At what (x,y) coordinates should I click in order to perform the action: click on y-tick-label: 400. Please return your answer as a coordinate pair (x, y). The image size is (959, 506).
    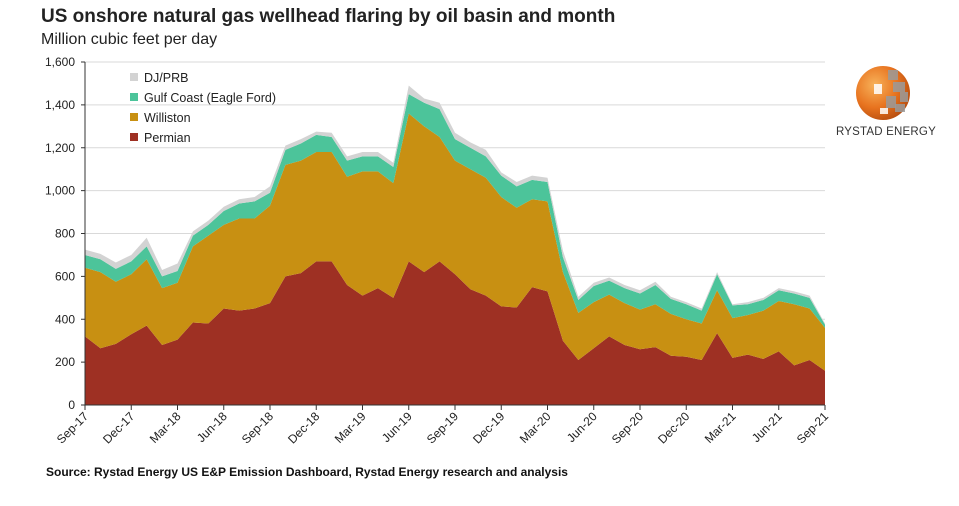
    Looking at the image, I should click on (65, 319).